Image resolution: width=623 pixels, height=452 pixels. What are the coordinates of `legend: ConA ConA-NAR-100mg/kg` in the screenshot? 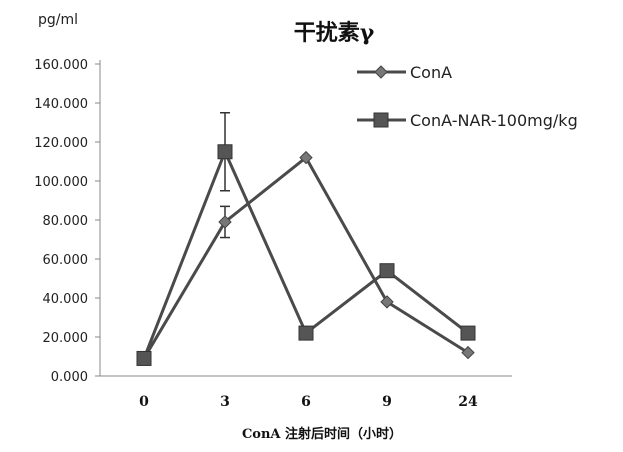 It's located at (467, 96).